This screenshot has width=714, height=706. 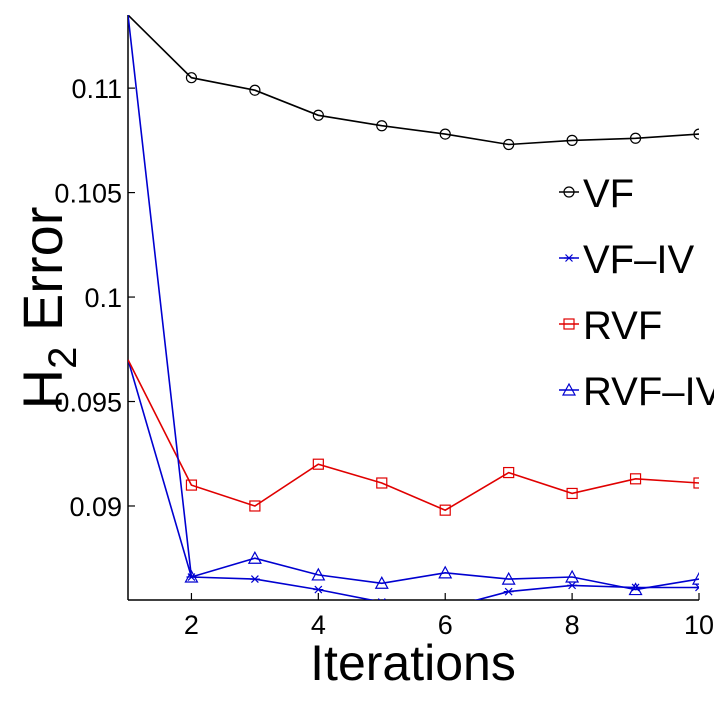 I want to click on legend-entry-vf-iv: VF–IV, so click(x=626, y=260).